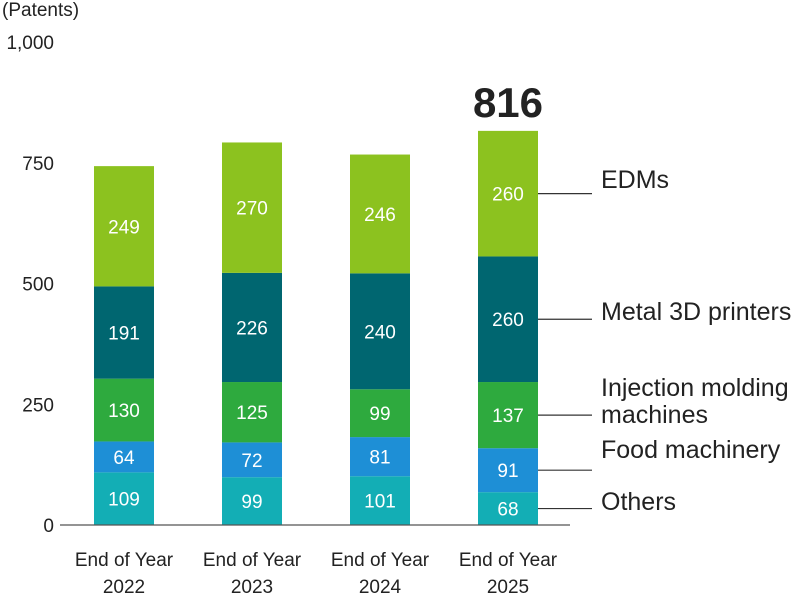 This screenshot has width=812, height=594. I want to click on data-label: 130, so click(124, 411).